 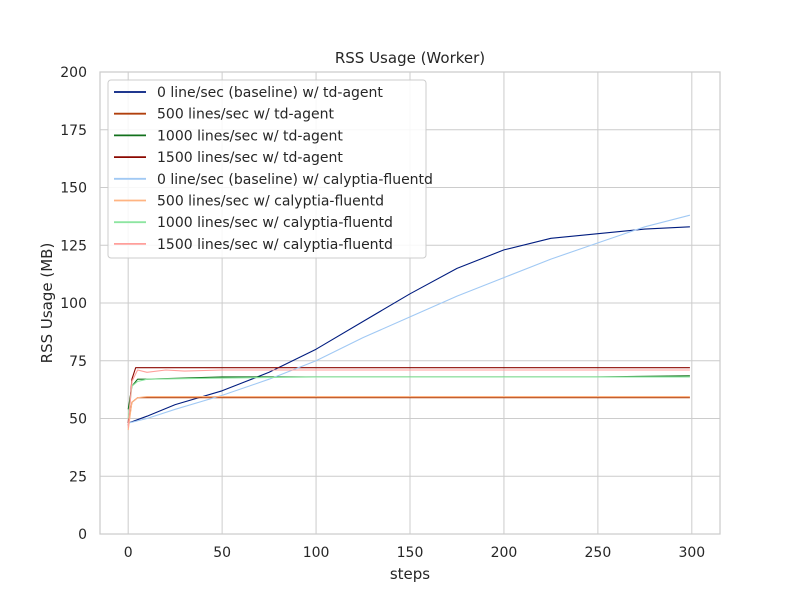 I want to click on y-tick-label: 175, so click(x=73, y=131).